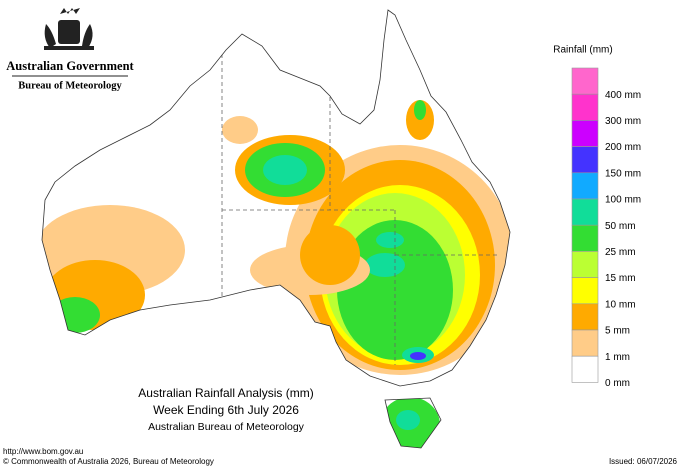  I want to click on legend-label: 300 mm, so click(623, 121).